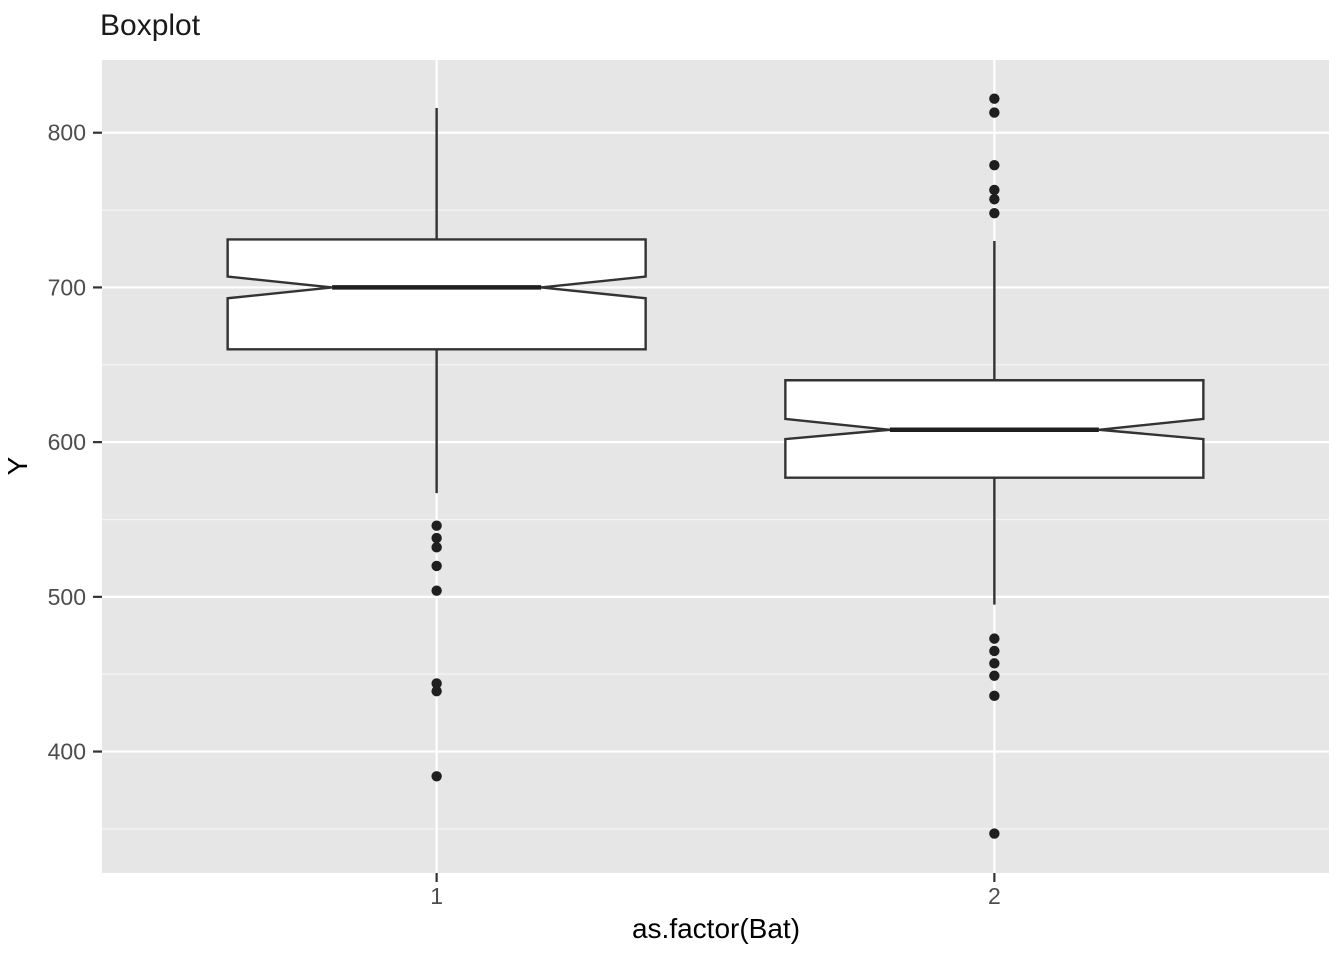  Describe the element at coordinates (17, 466) in the screenshot. I see `y-axis-title: Y` at that location.